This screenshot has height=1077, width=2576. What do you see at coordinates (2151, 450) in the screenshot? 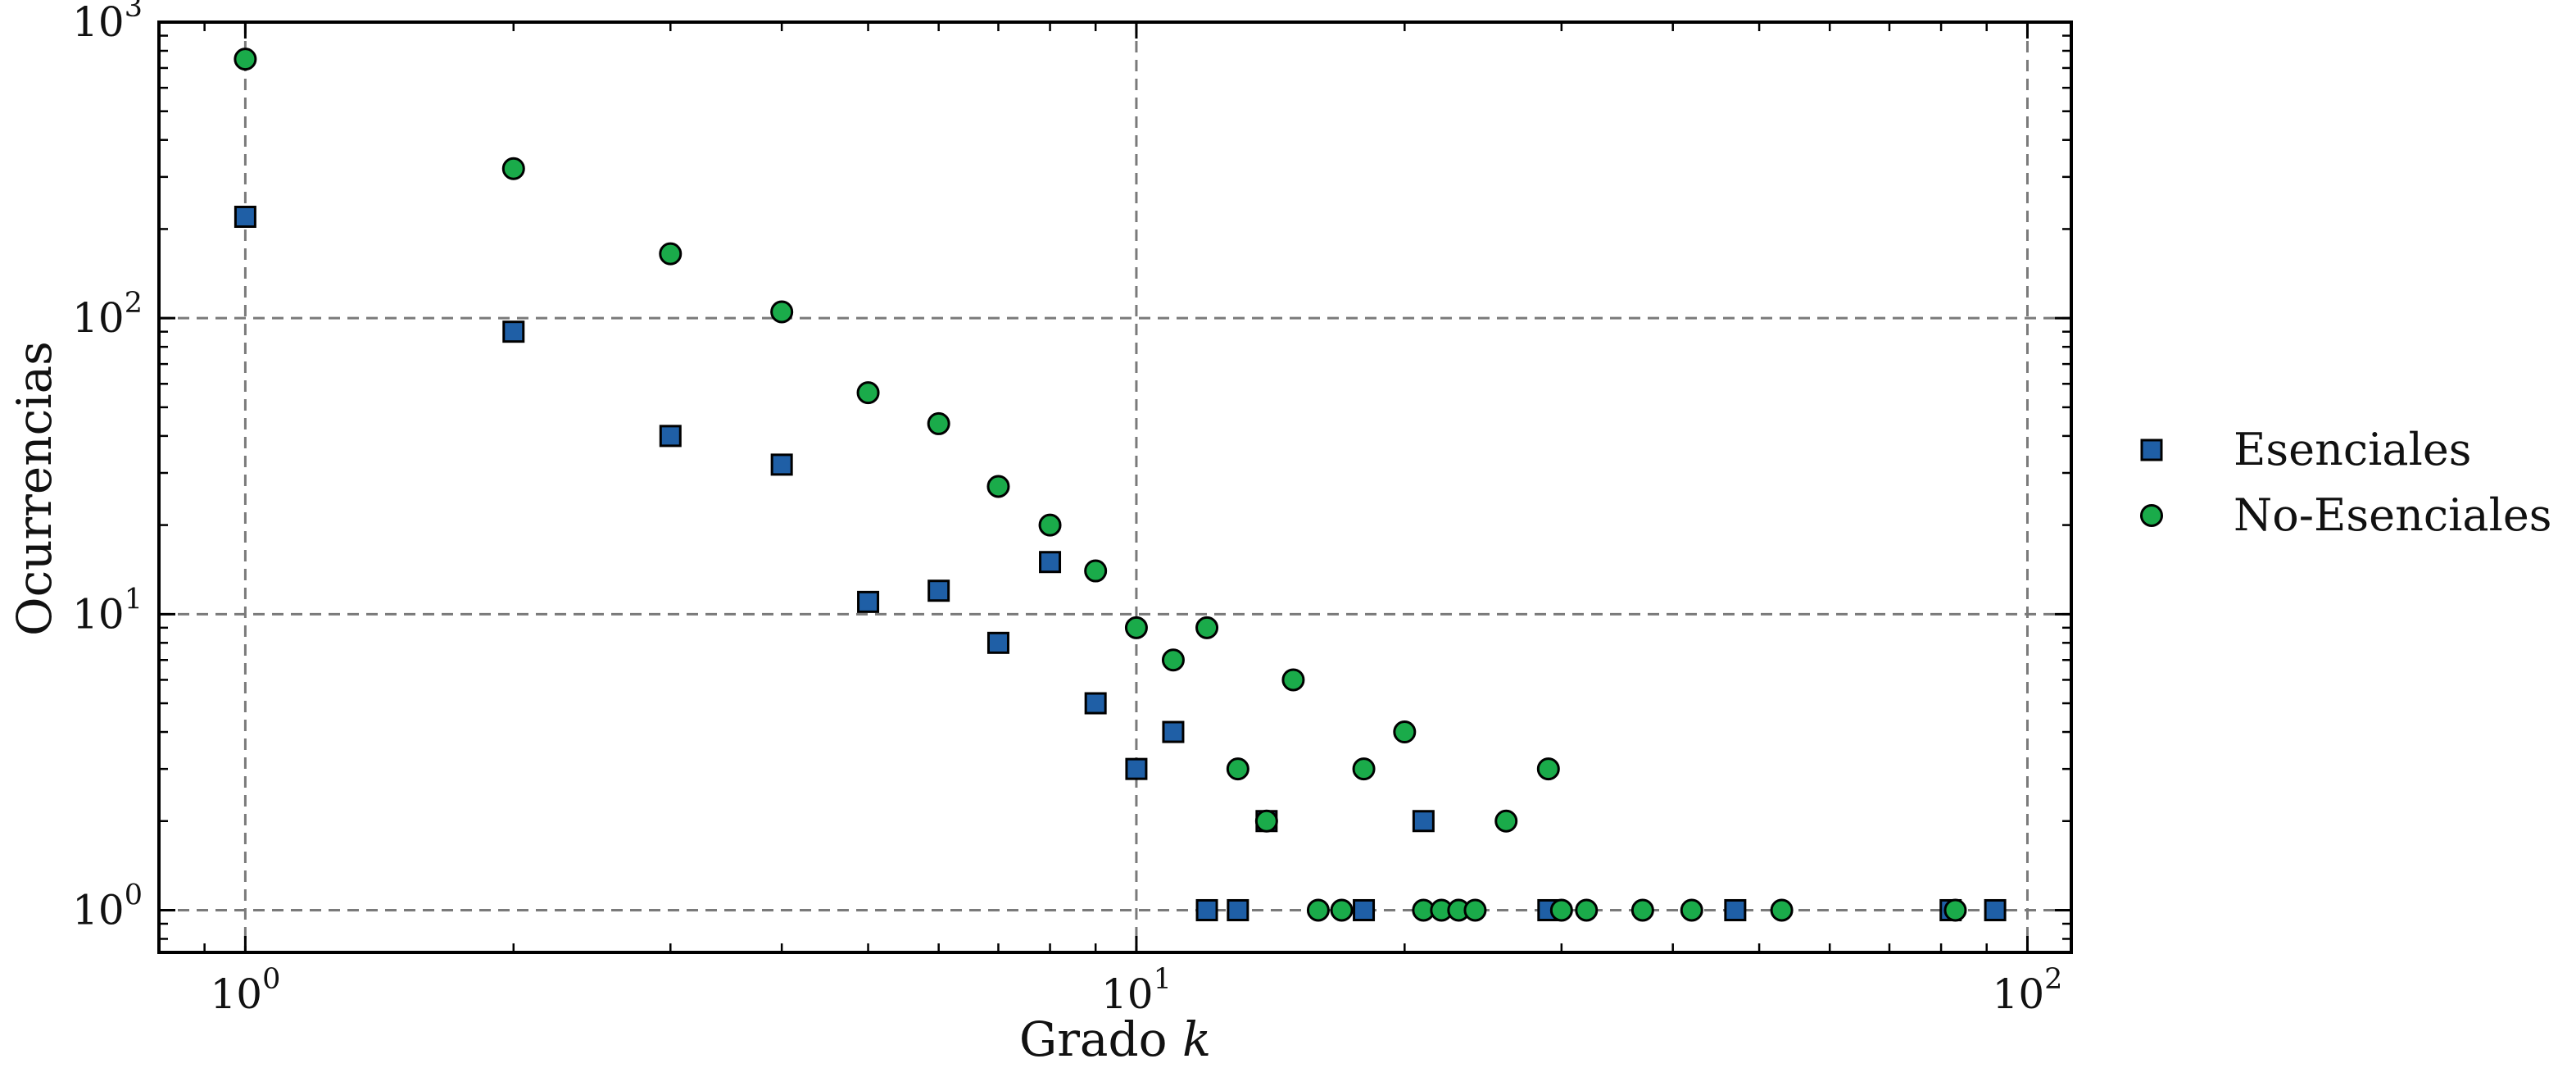
I see `legend-marker-esenciales` at bounding box center [2151, 450].